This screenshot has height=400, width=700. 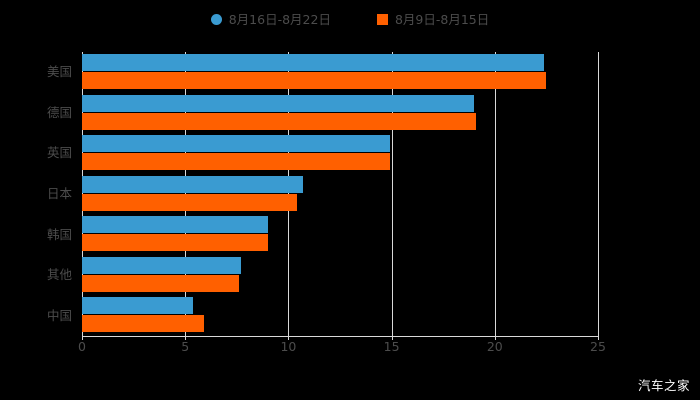 What do you see at coordinates (494, 346) in the screenshot?
I see `x-tick-label: 20` at bounding box center [494, 346].